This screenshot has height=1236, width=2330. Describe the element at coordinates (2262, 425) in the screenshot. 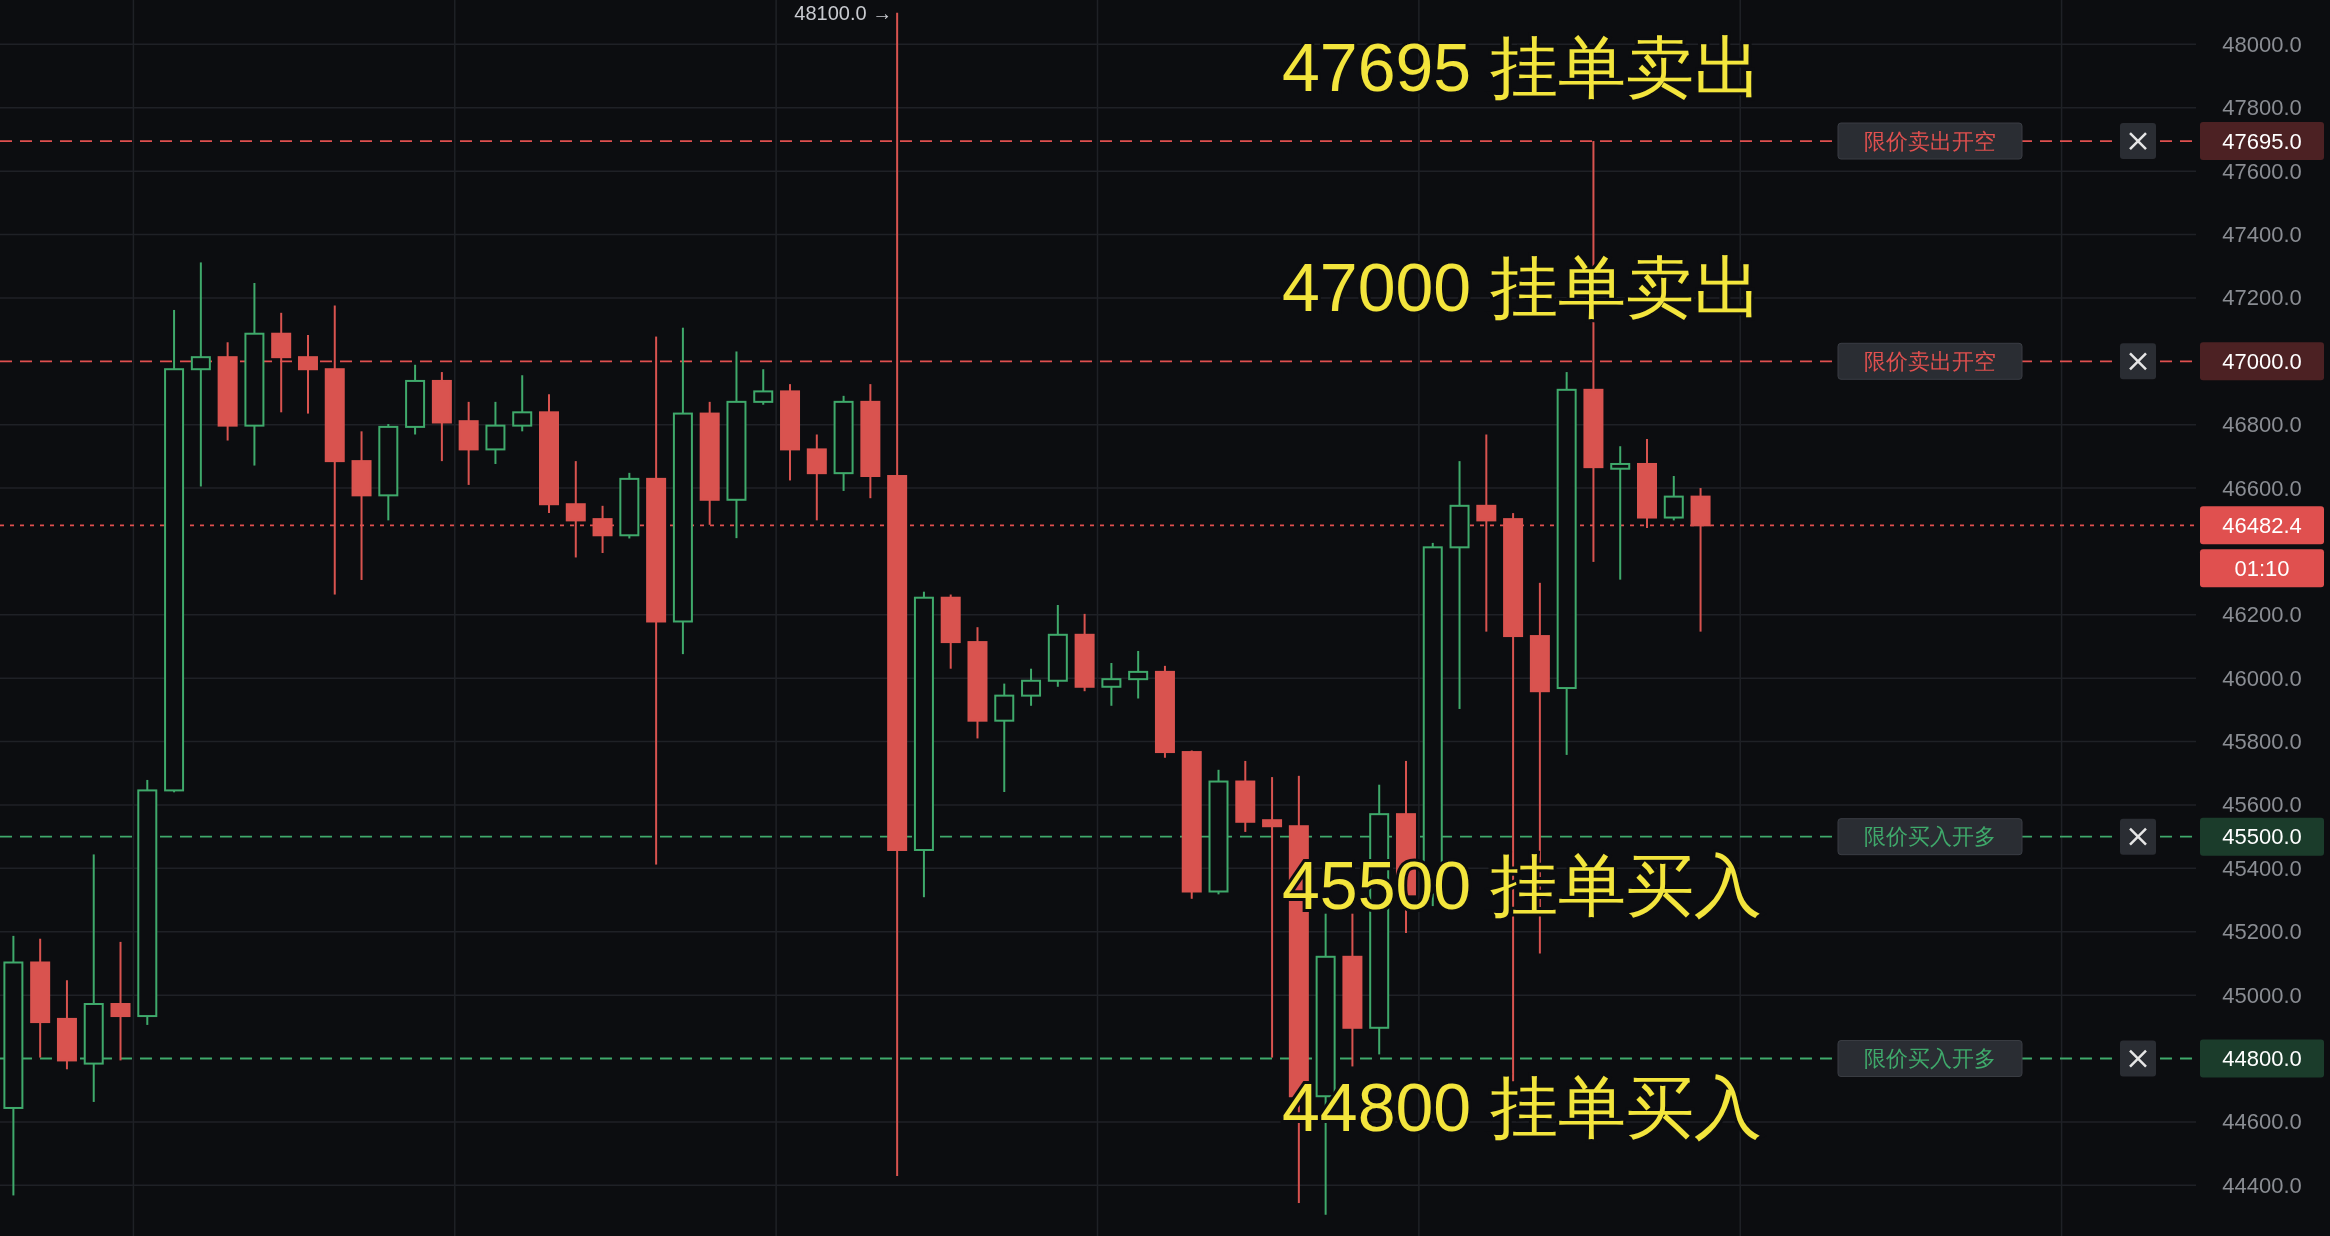

I see `y-tick-label: 46800.0` at that location.